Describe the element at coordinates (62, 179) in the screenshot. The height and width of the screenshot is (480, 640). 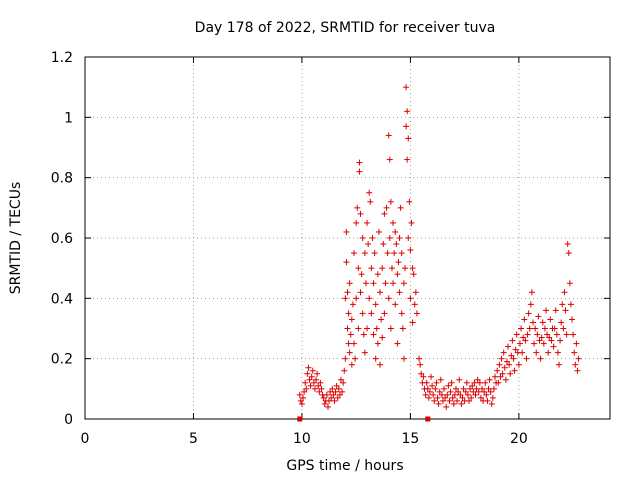
I see `y-tick-label: 0.8` at that location.